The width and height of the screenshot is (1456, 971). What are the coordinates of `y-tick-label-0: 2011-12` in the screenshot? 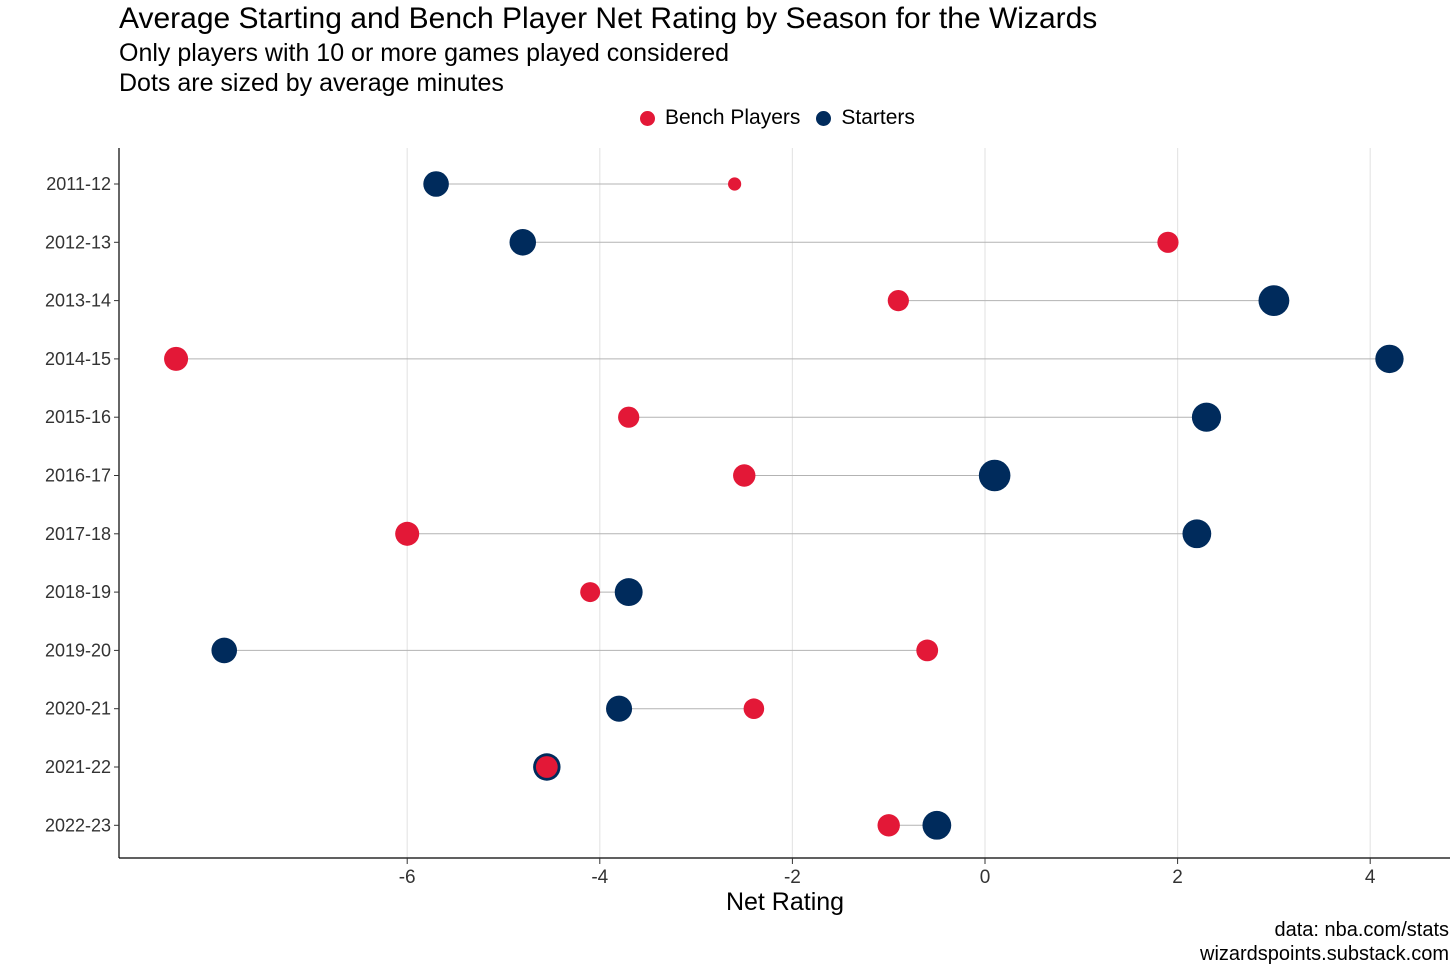 It's located at (78, 184).